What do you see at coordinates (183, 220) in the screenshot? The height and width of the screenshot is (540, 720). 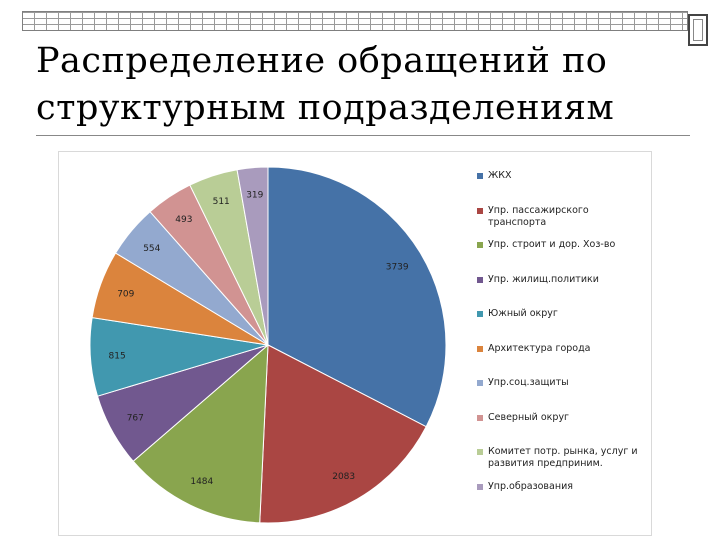 I see `pie-data-label-7: 493` at bounding box center [183, 220].